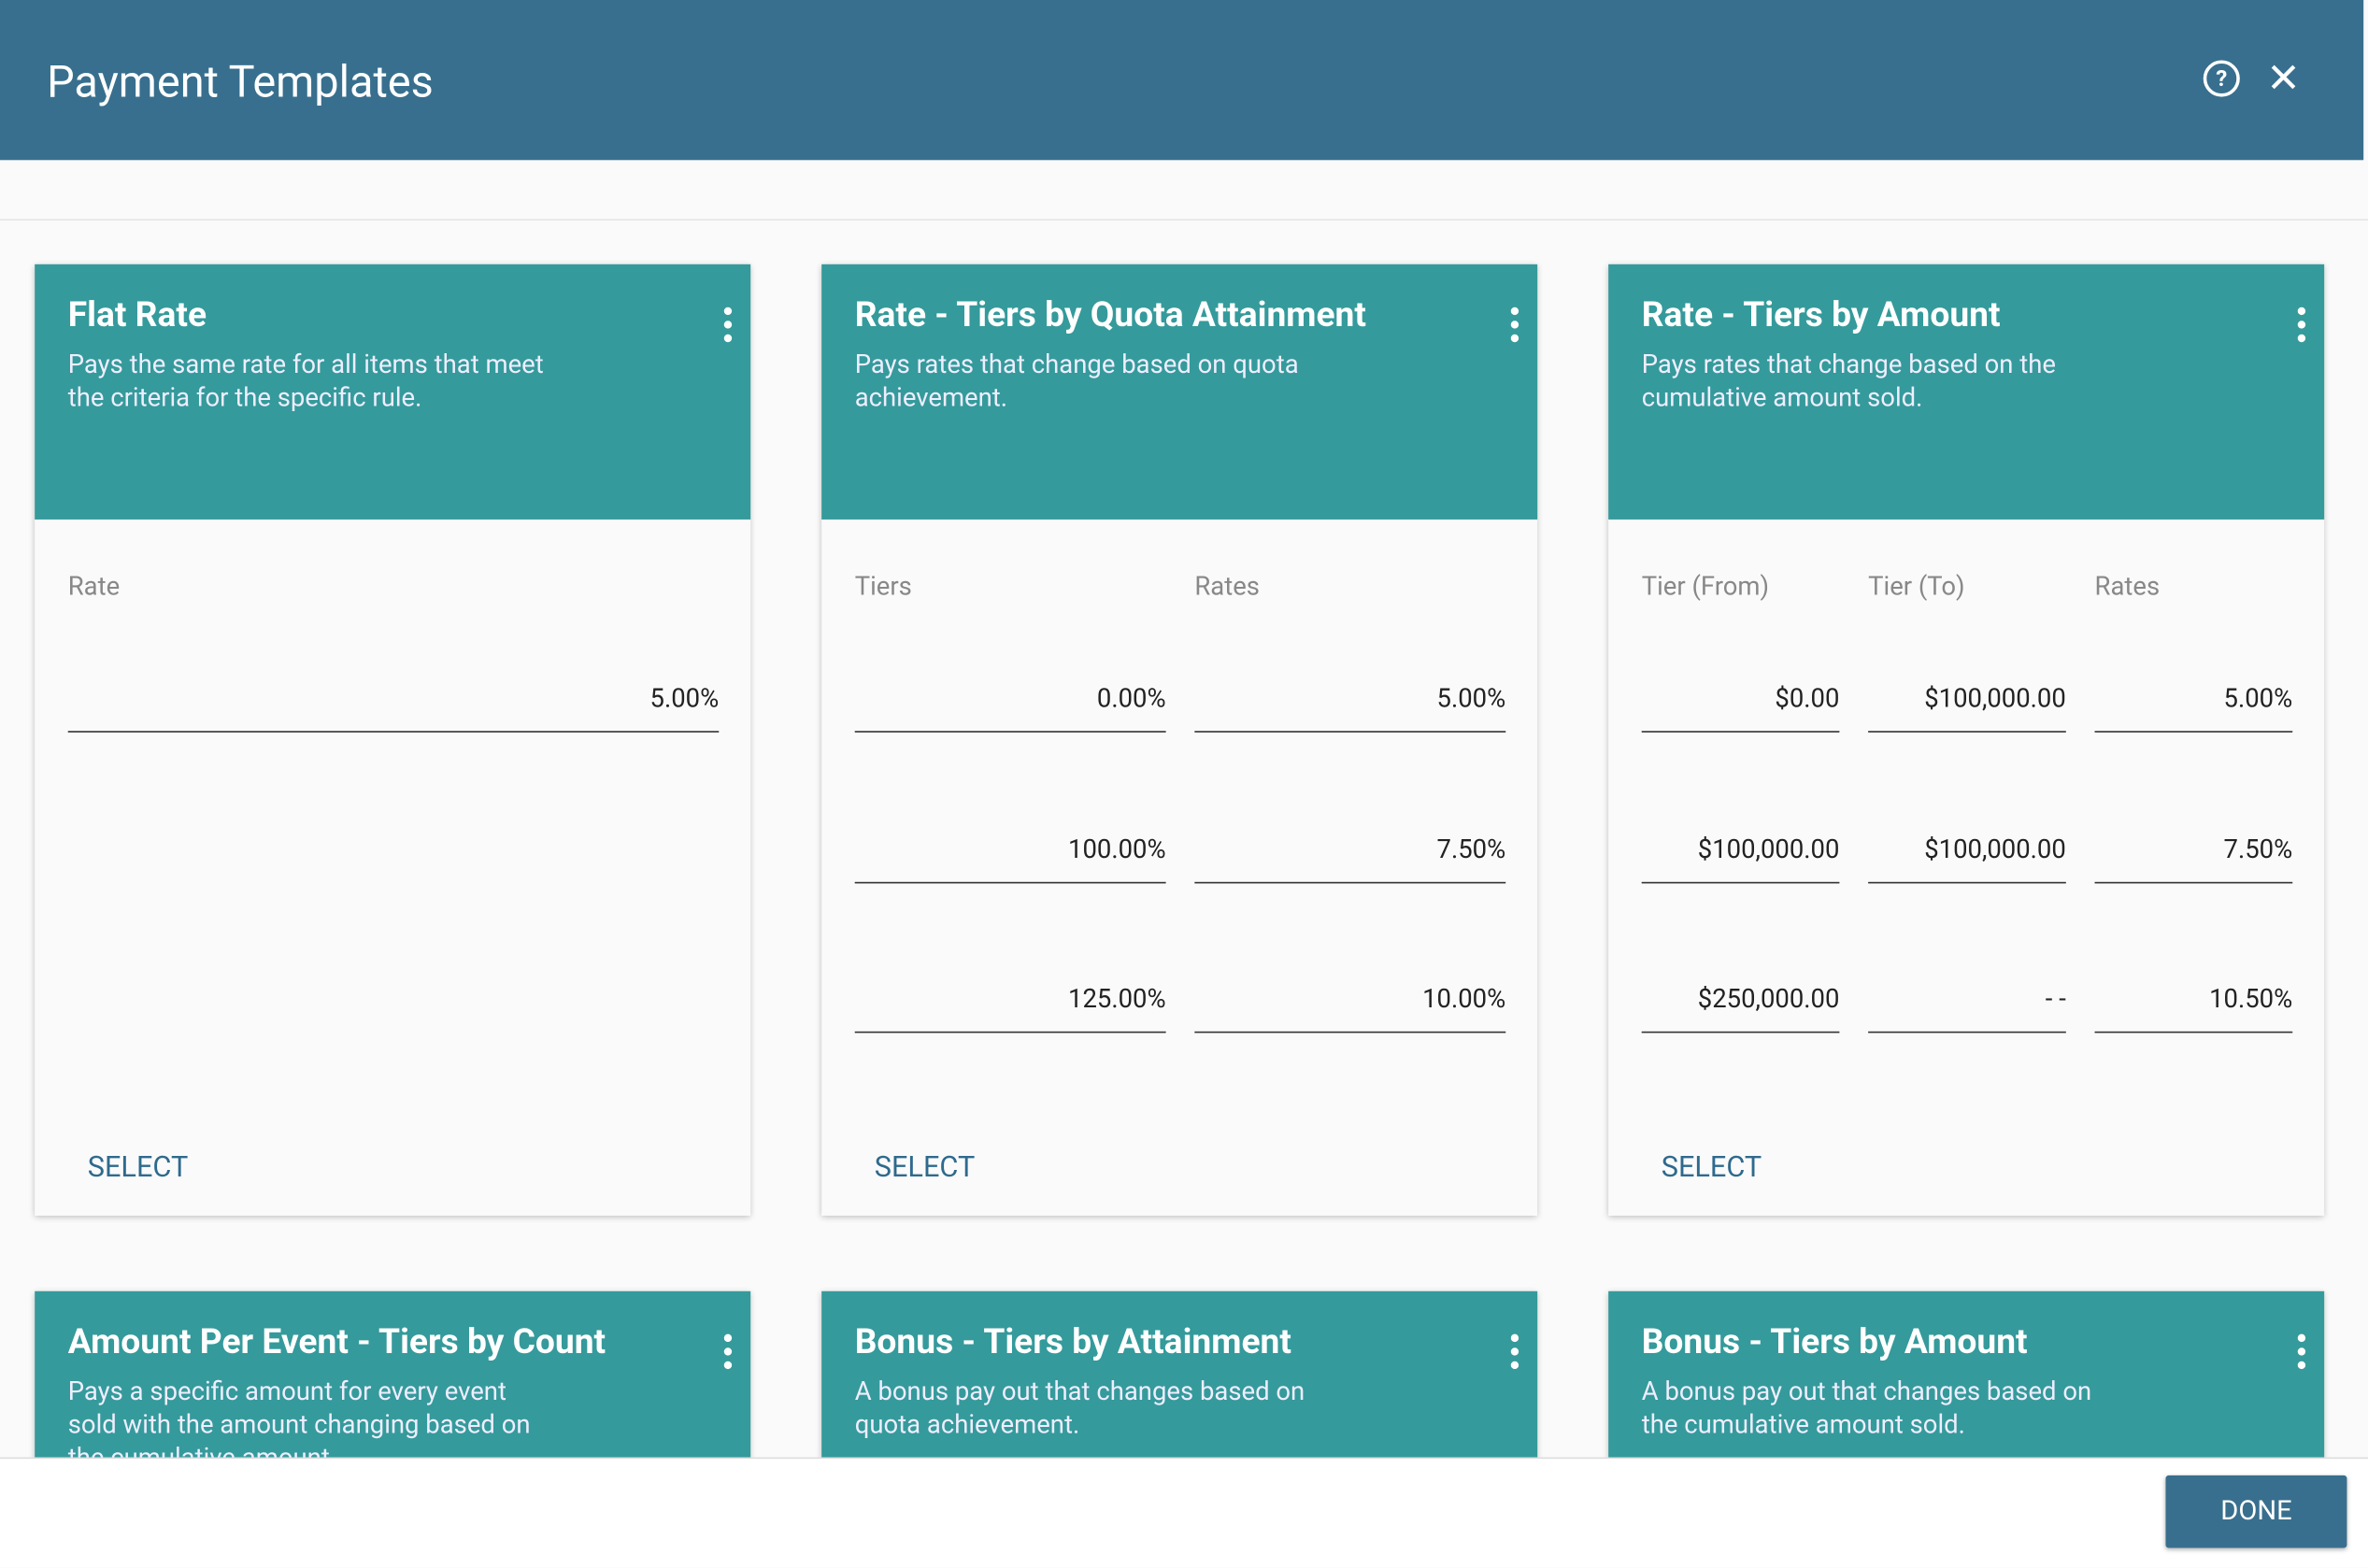 The height and width of the screenshot is (1568, 2368). Describe the element at coordinates (883, 588) in the screenshot. I see `column-label: Tiers` at that location.